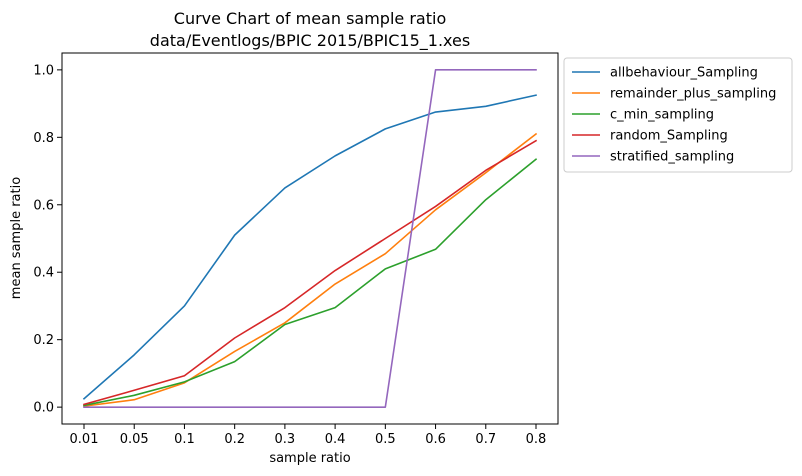 The image size is (802, 476). What do you see at coordinates (234, 439) in the screenshot?
I see `x-tick-label: 0.2` at bounding box center [234, 439].